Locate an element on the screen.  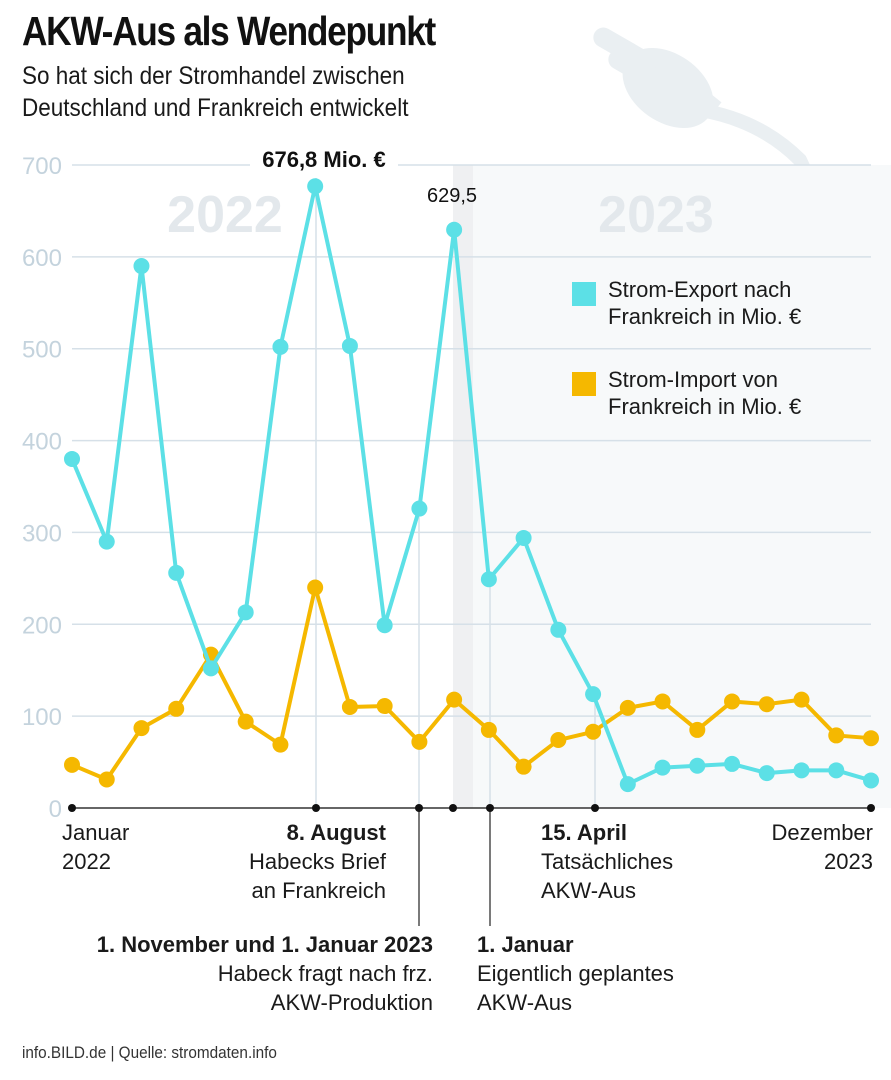
y-tick-label-0: 0 is located at coordinates (55, 809).